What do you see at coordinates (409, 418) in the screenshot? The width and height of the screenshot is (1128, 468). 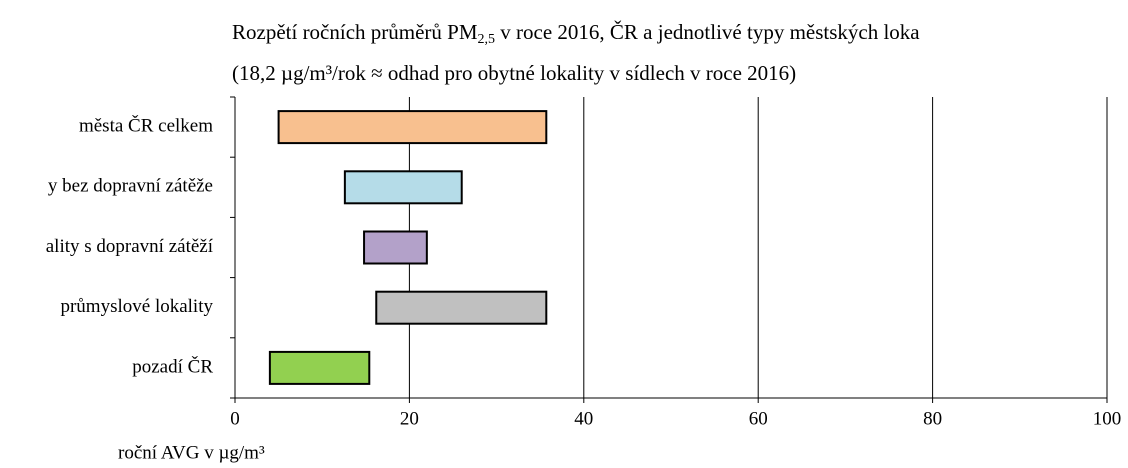 I see `x-tick-label: 20` at bounding box center [409, 418].